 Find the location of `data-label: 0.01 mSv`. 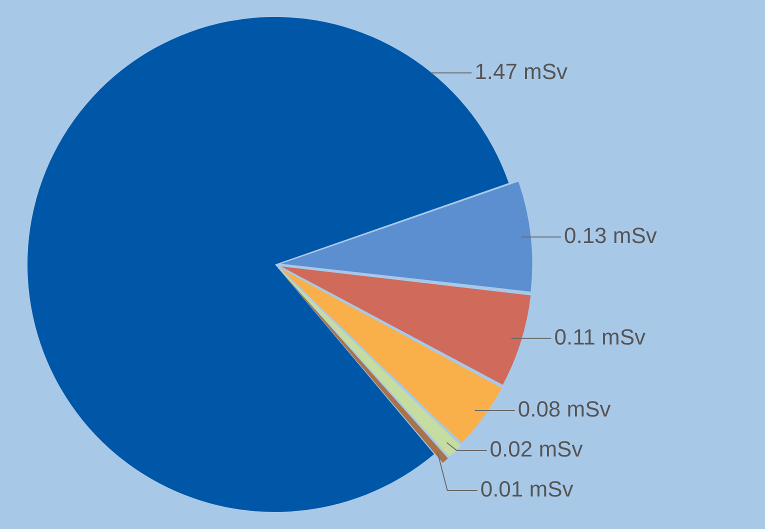

data-label: 0.01 mSv is located at coordinates (527, 489).